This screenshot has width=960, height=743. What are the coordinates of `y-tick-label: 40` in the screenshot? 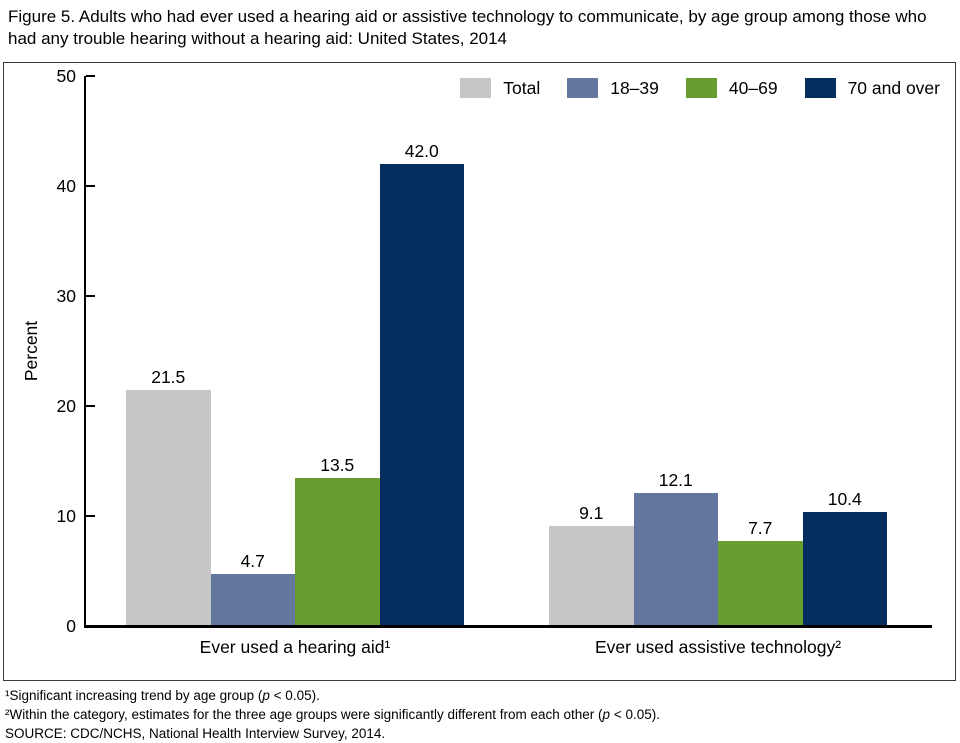 It's located at (66, 186).